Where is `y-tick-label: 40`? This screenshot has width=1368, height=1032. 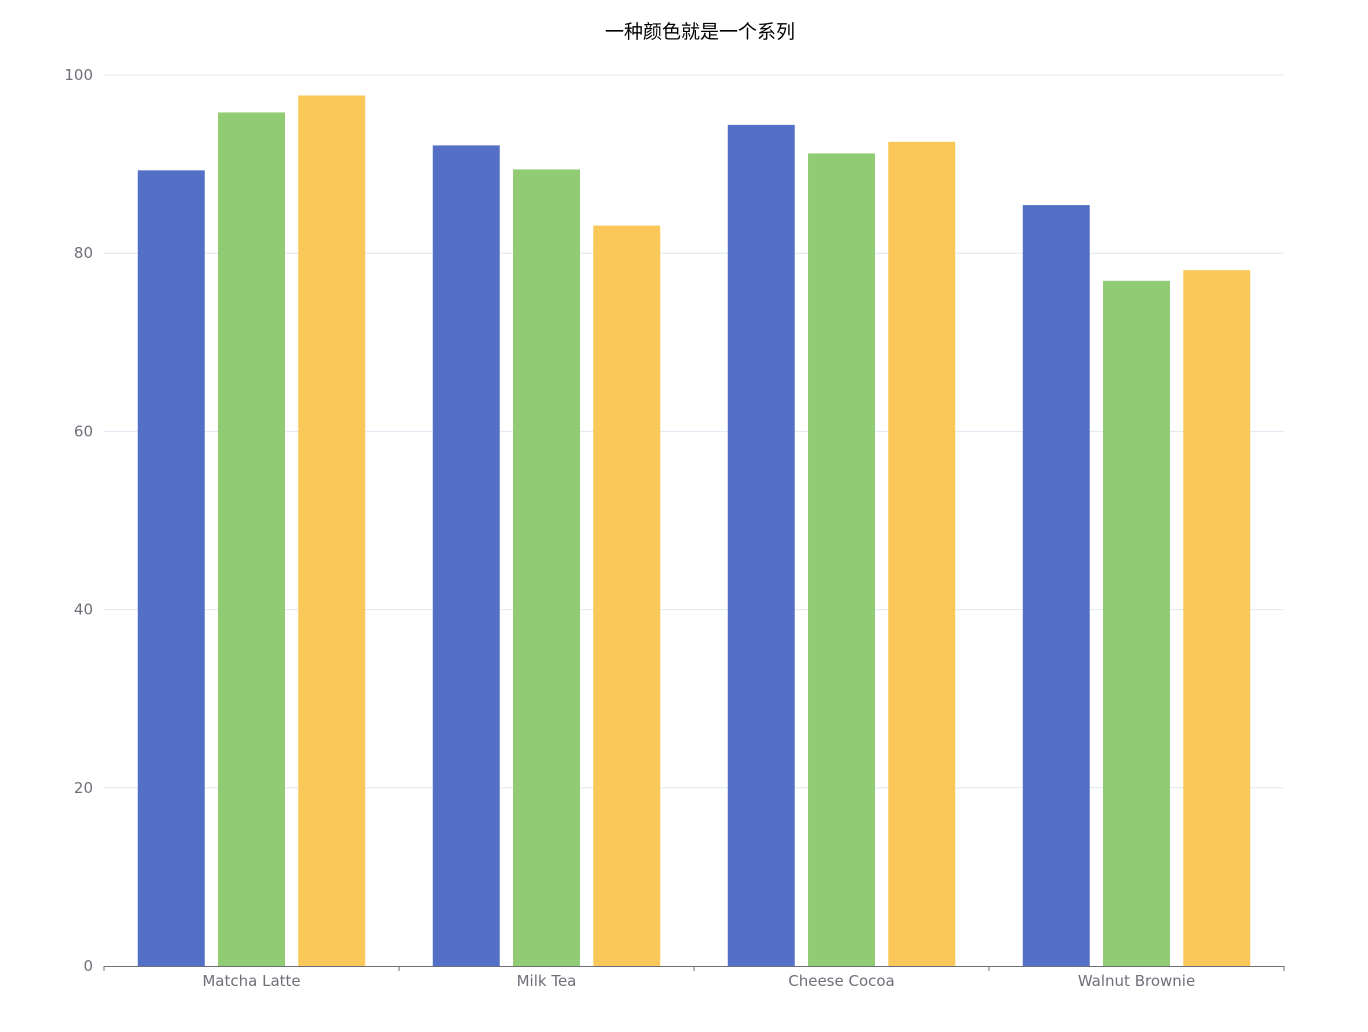
y-tick-label: 40 is located at coordinates (83, 610).